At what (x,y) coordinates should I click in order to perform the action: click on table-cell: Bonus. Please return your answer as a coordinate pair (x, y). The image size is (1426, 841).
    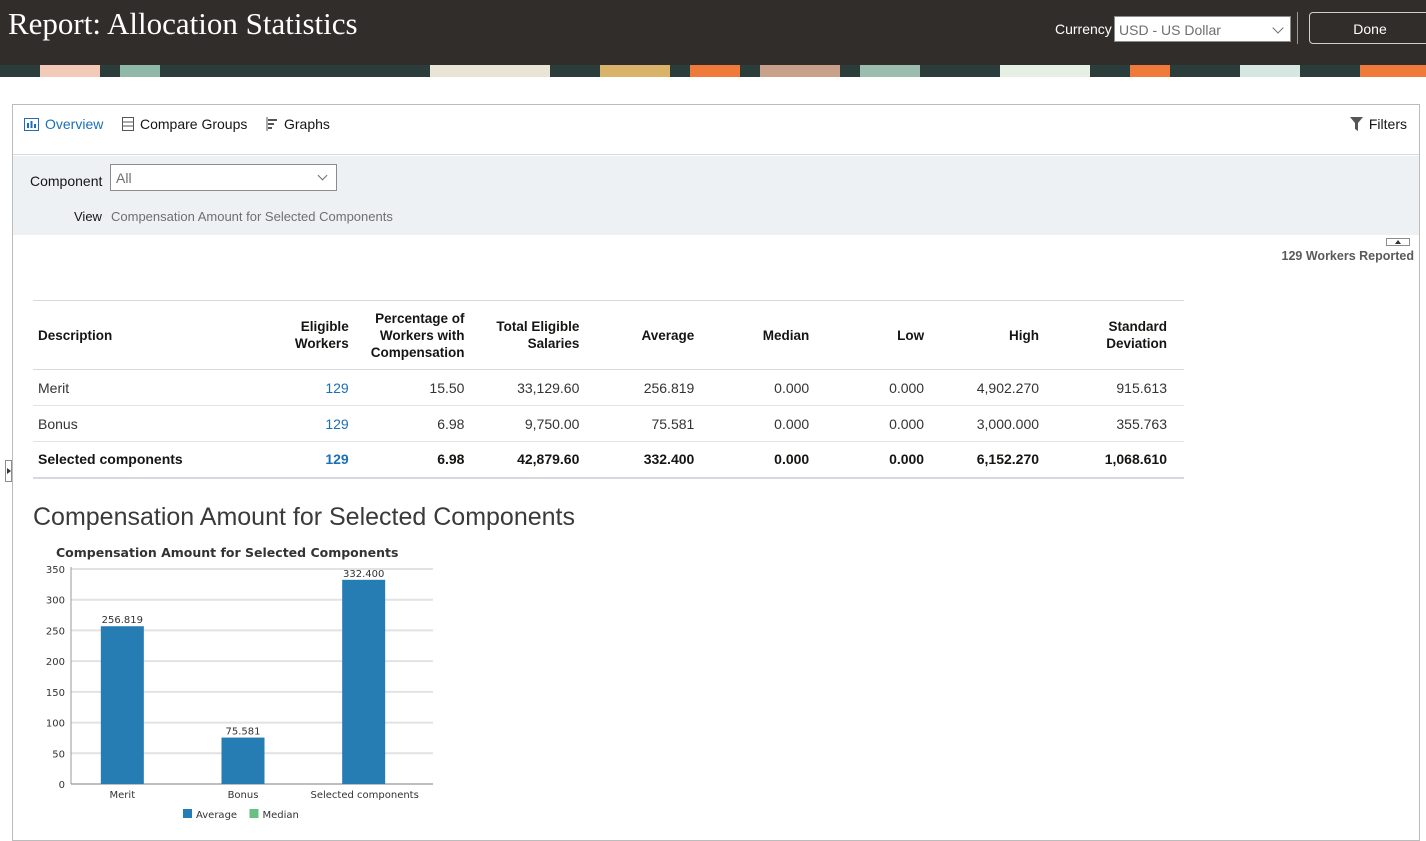
    Looking at the image, I should click on (58, 423).